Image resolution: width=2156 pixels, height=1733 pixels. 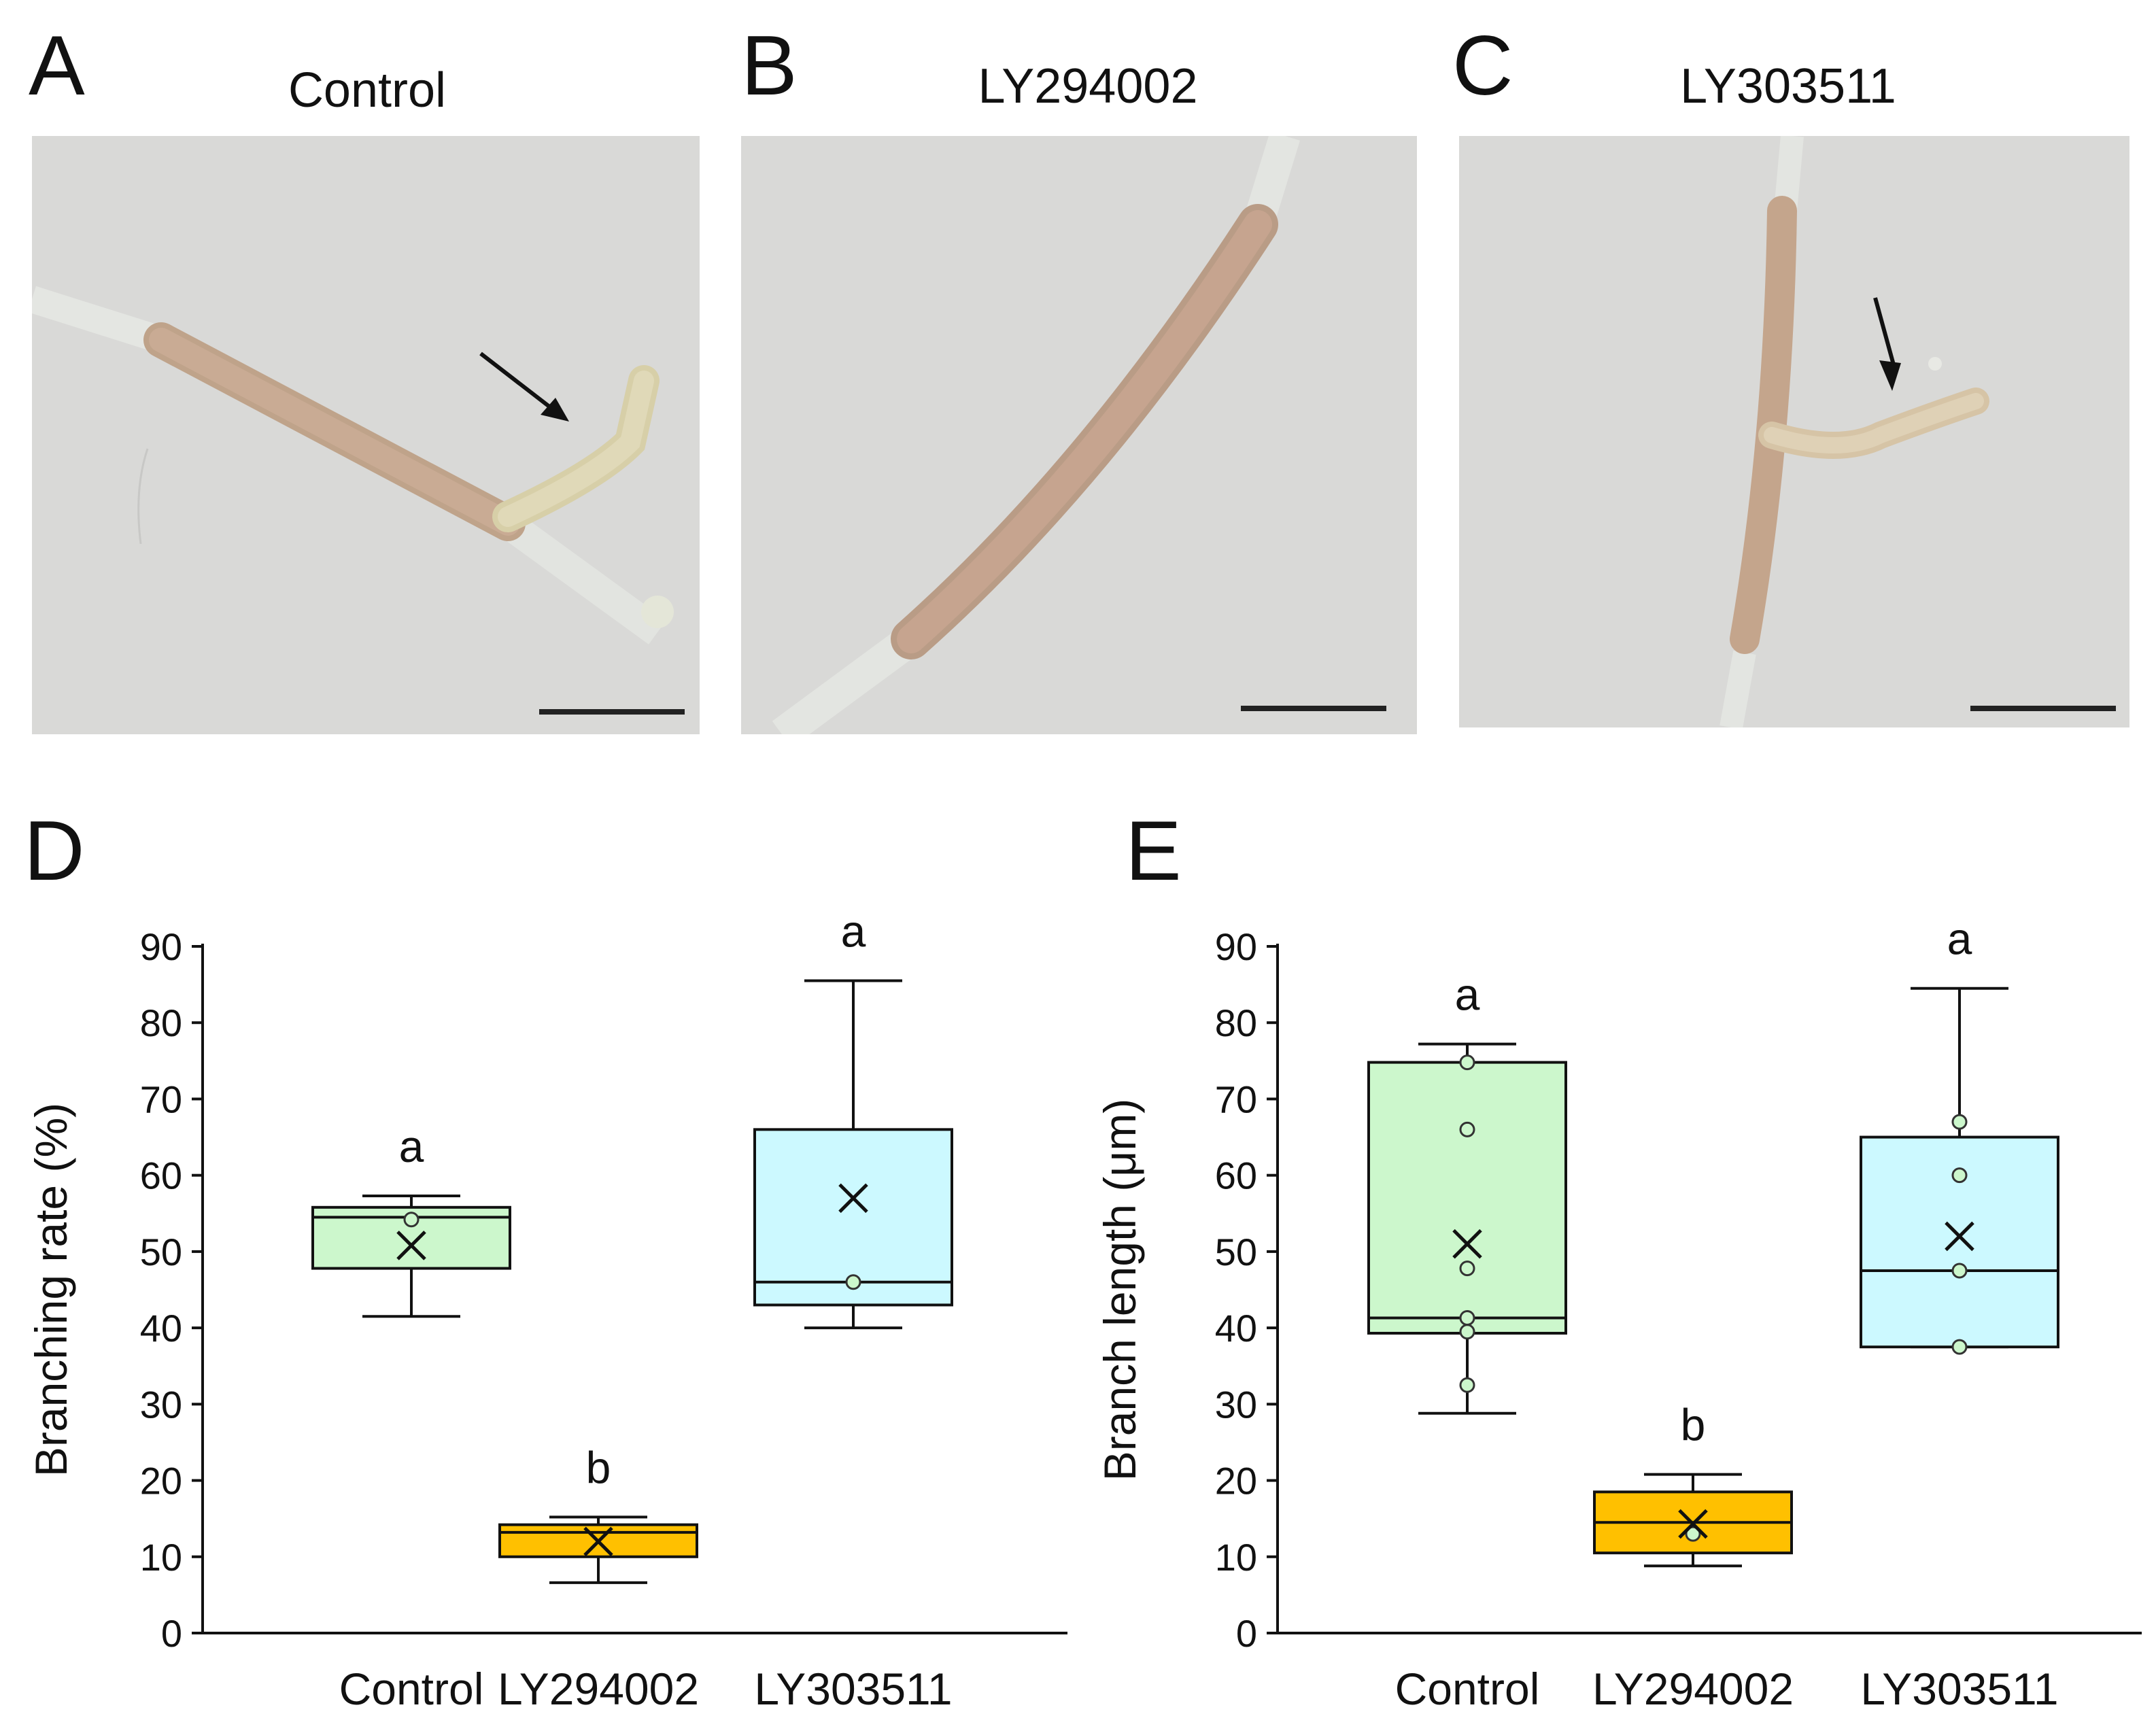 I want to click on micrograph-ly294002, so click(x=1079, y=435).